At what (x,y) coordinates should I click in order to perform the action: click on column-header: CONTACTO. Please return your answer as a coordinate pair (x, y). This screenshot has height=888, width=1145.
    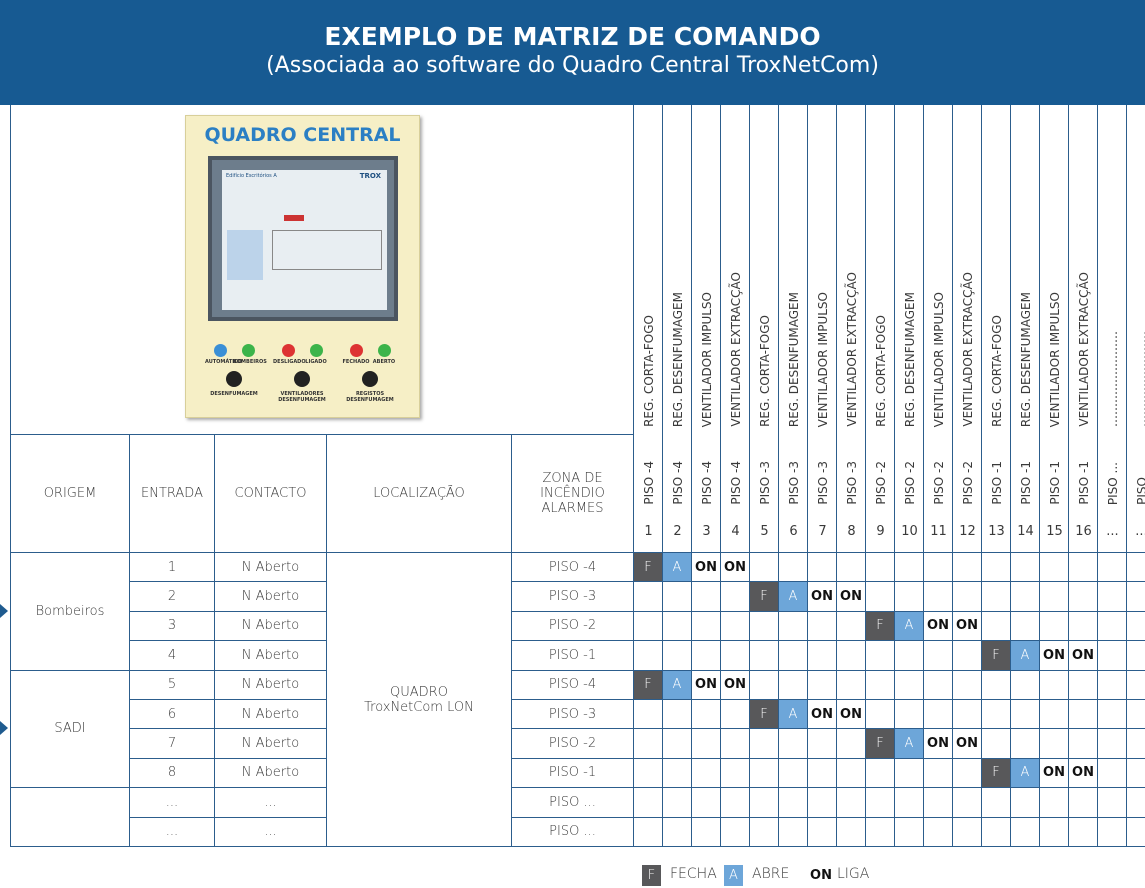
    Looking at the image, I should click on (271, 494).